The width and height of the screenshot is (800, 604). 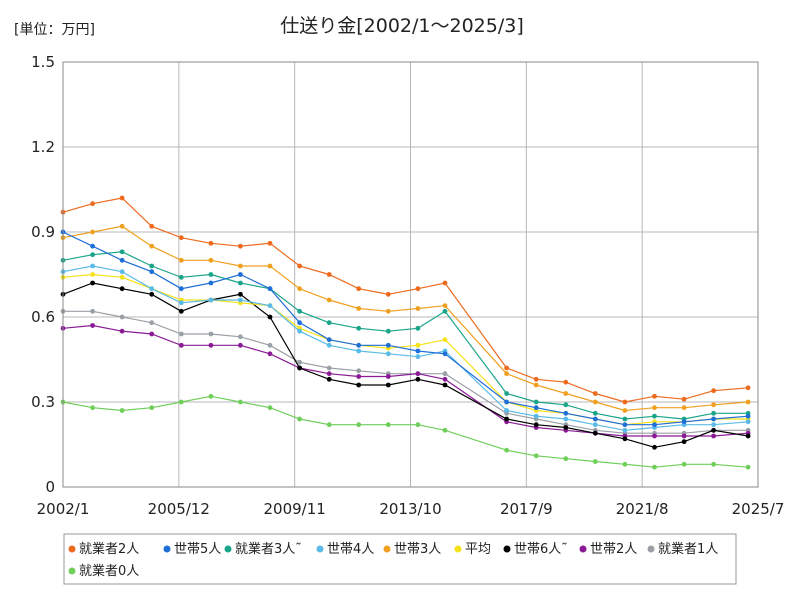 What do you see at coordinates (613, 549) in the screenshot?
I see `legend-label: 世帯2人` at bounding box center [613, 549].